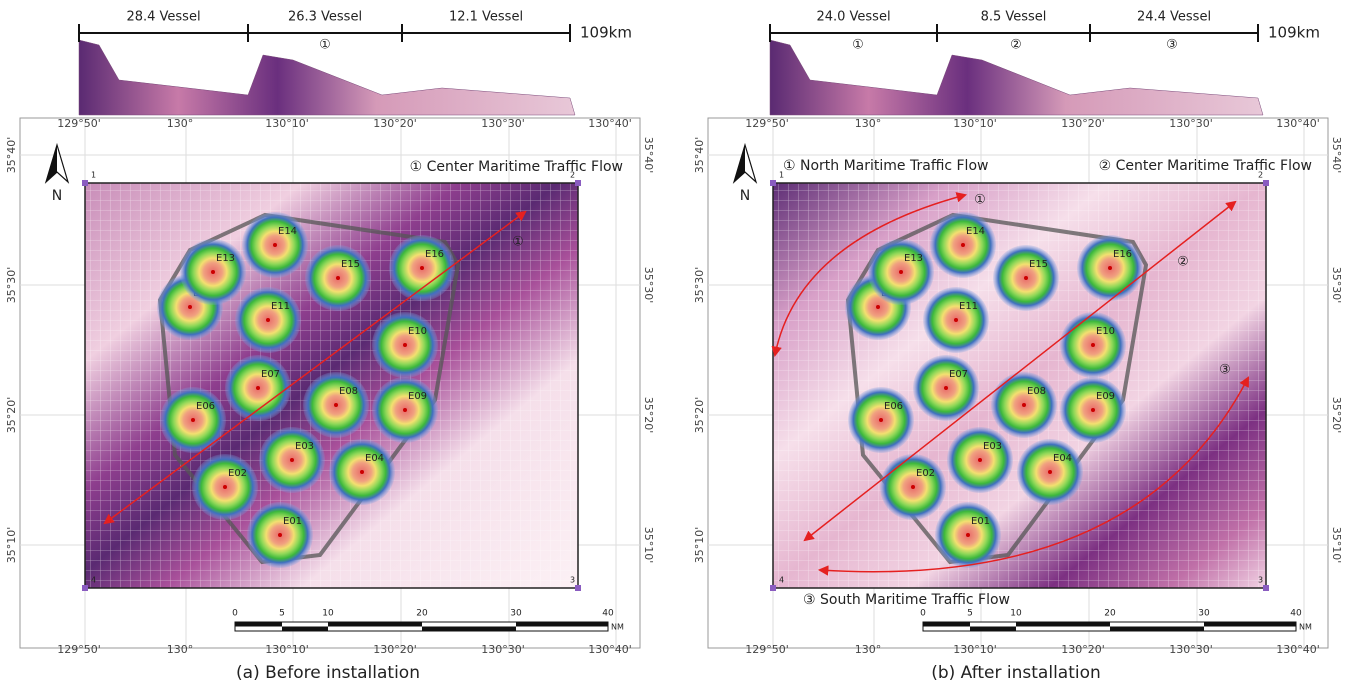 The image size is (1345, 685). What do you see at coordinates (1014, 17) in the screenshot?
I see `segment-label: 8.5 Vessel` at bounding box center [1014, 17].